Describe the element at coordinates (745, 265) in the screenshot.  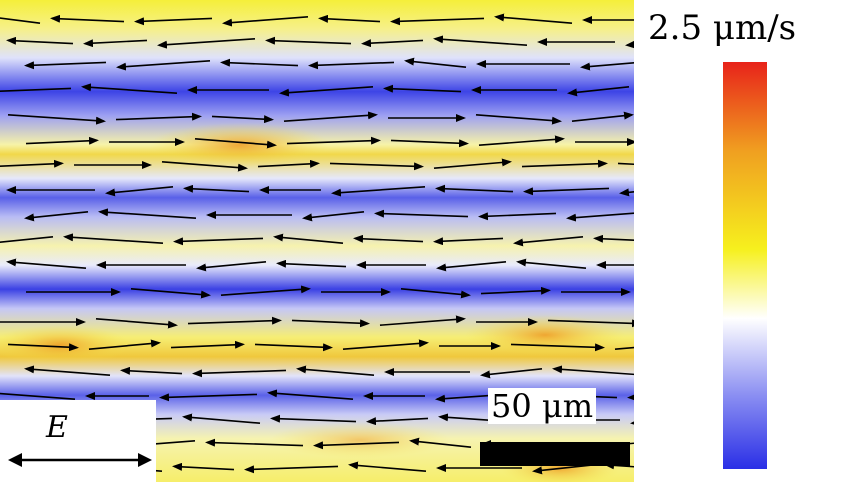
I see `colorbar` at that location.